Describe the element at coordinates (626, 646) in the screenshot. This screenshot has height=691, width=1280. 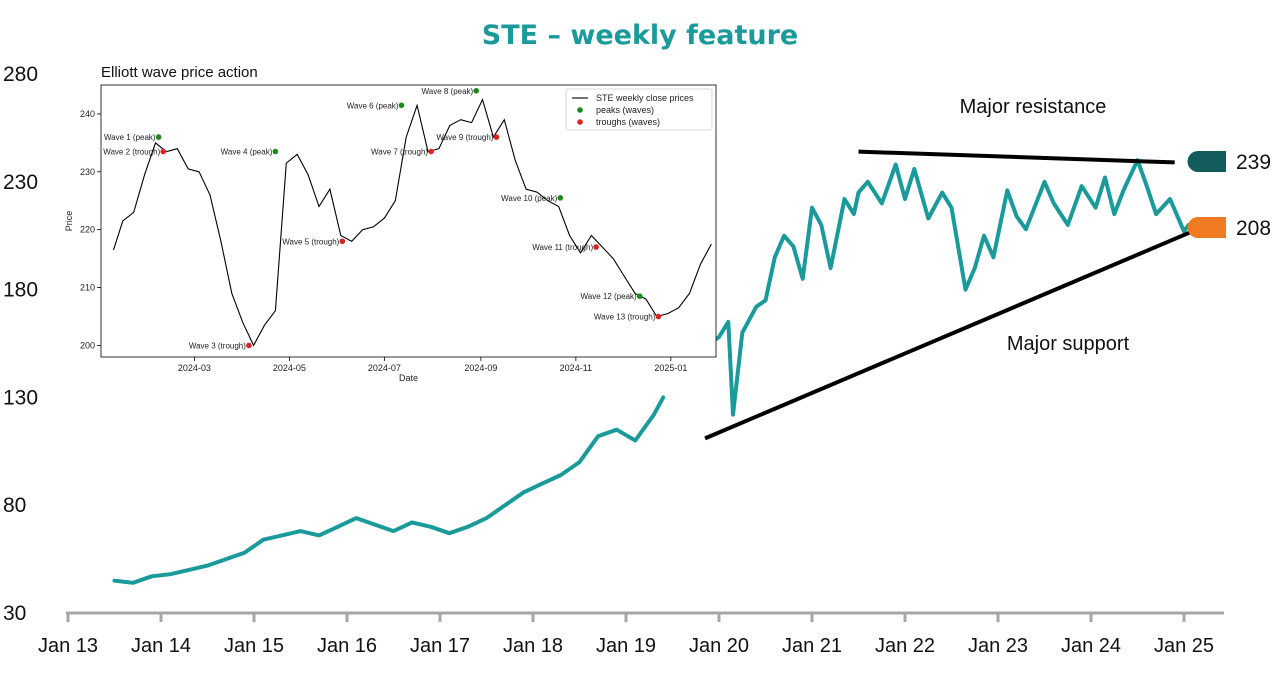
I see `x-tick-label: Jan 19` at that location.